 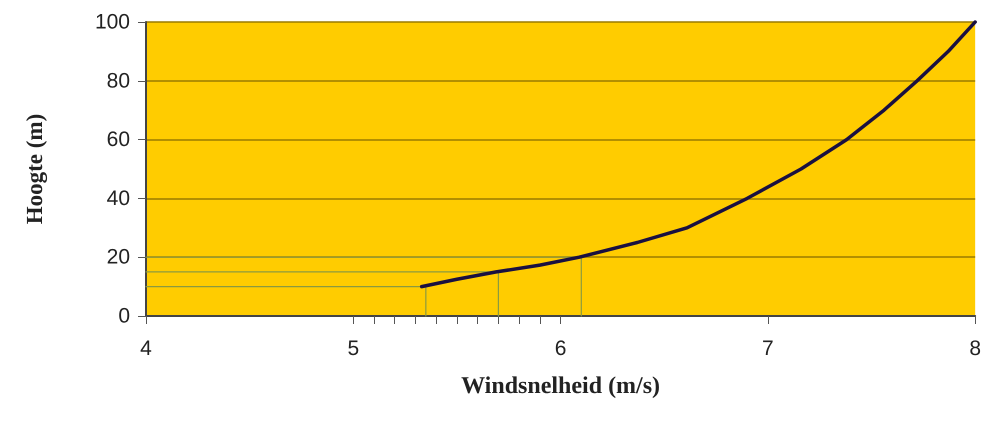 What do you see at coordinates (353, 348) in the screenshot?
I see `x-tick-label: 5` at bounding box center [353, 348].